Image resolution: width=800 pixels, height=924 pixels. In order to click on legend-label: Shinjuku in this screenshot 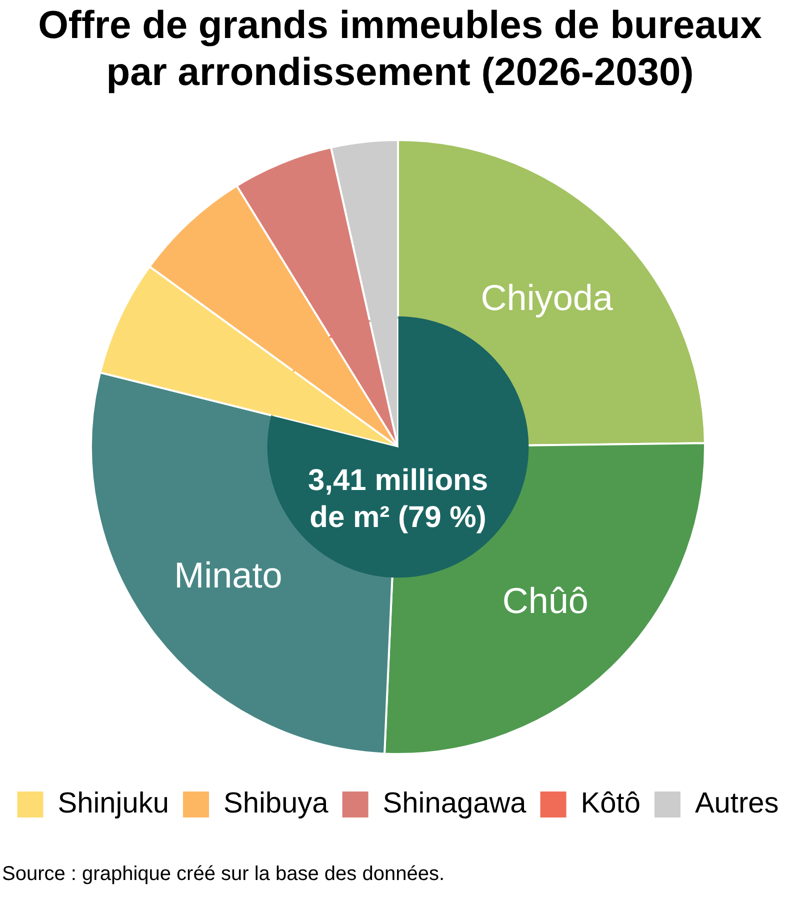, I will do `click(113, 804)`.